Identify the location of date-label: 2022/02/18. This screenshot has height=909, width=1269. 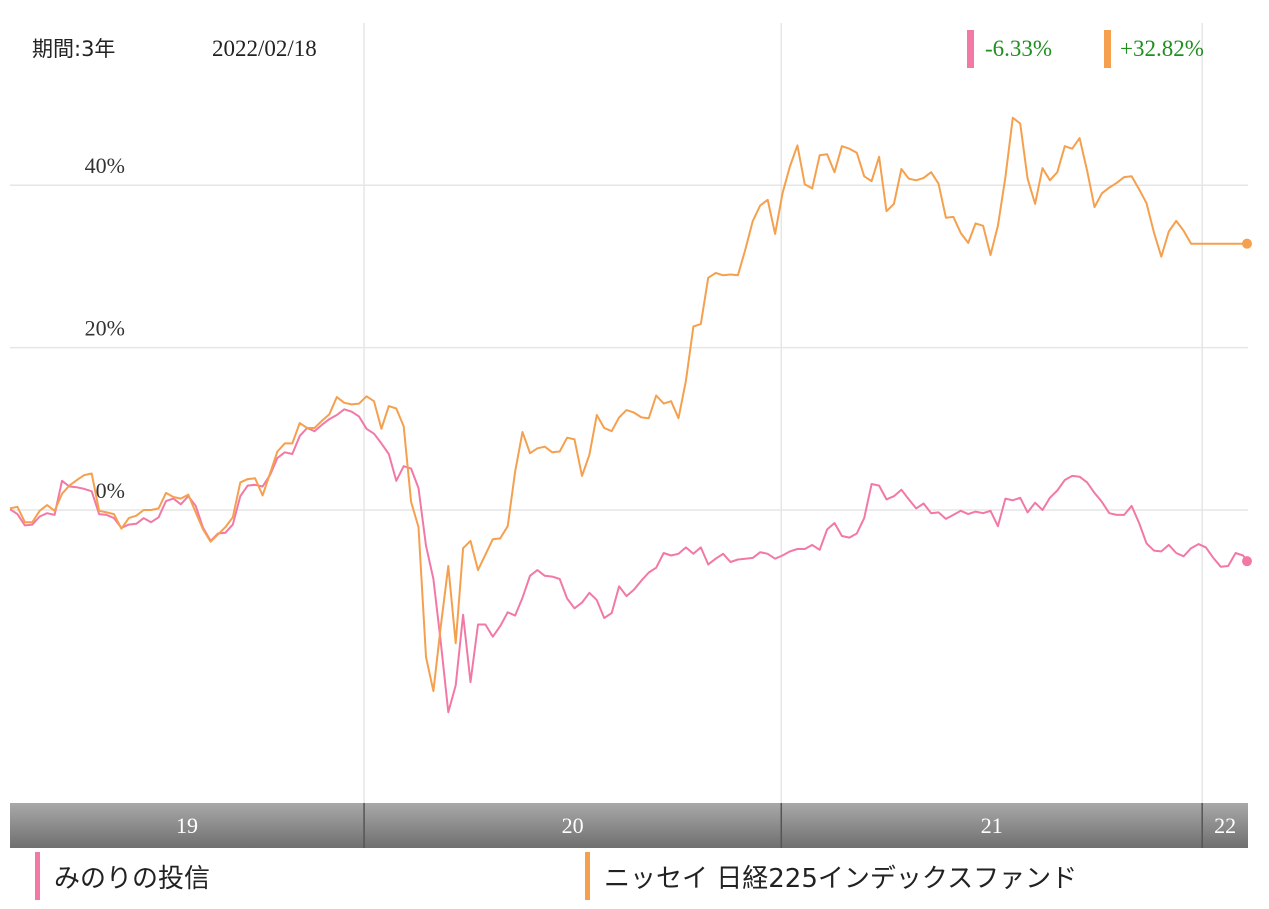
(264, 48).